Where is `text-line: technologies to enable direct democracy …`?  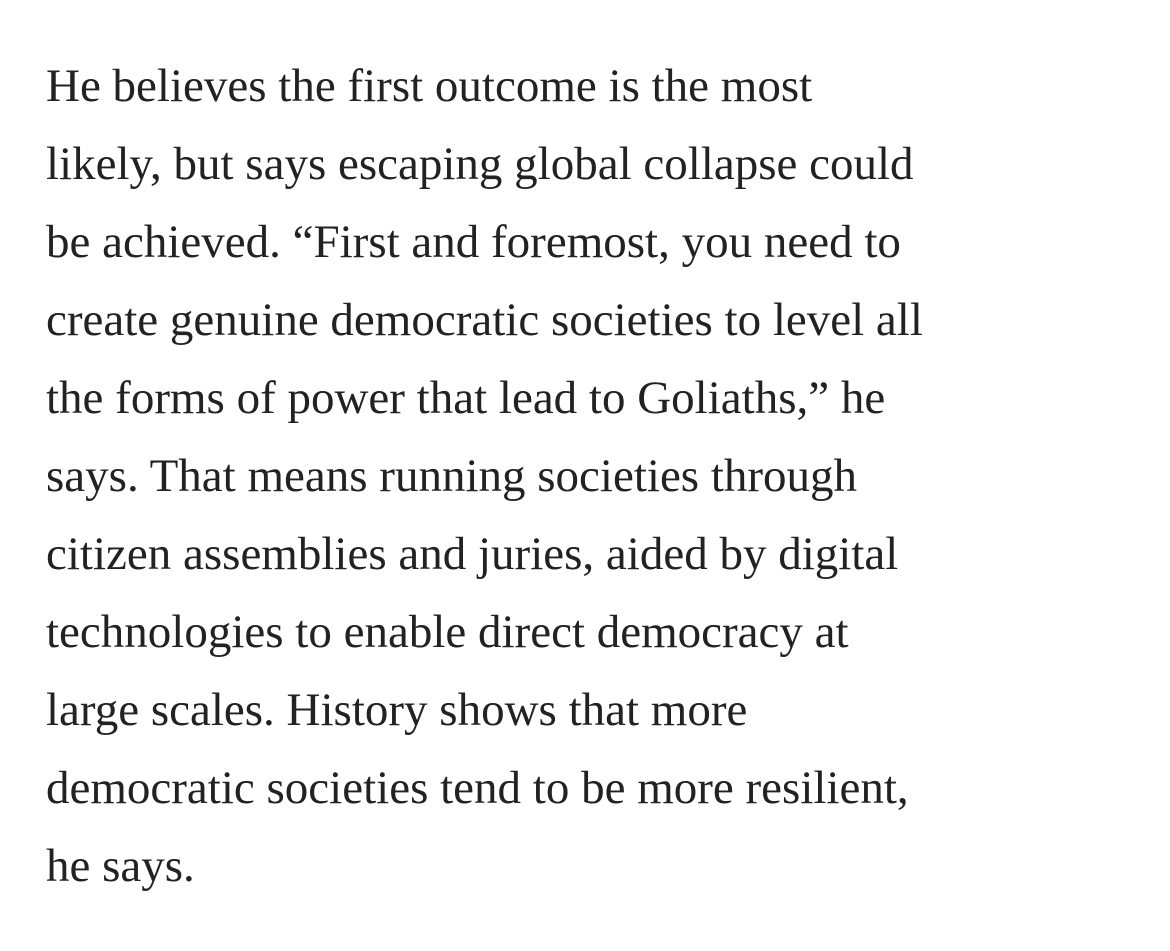 text-line: technologies to enable direct democracy … is located at coordinates (447, 632).